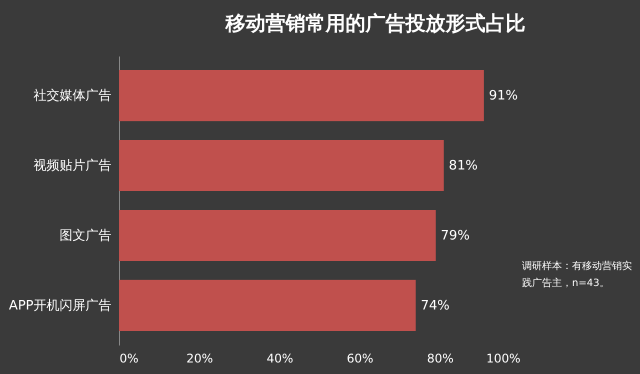 The height and width of the screenshot is (374, 640). What do you see at coordinates (129, 359) in the screenshot?
I see `x-tick-label: 0%` at bounding box center [129, 359].